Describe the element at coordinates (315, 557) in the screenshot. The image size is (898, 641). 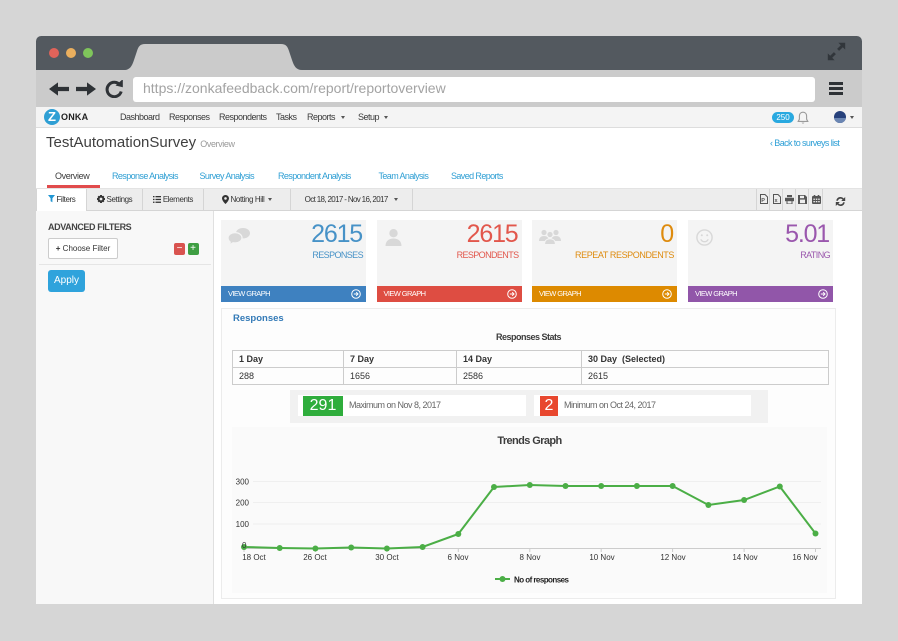
I see `svg-text: 26 Oct` at that location.